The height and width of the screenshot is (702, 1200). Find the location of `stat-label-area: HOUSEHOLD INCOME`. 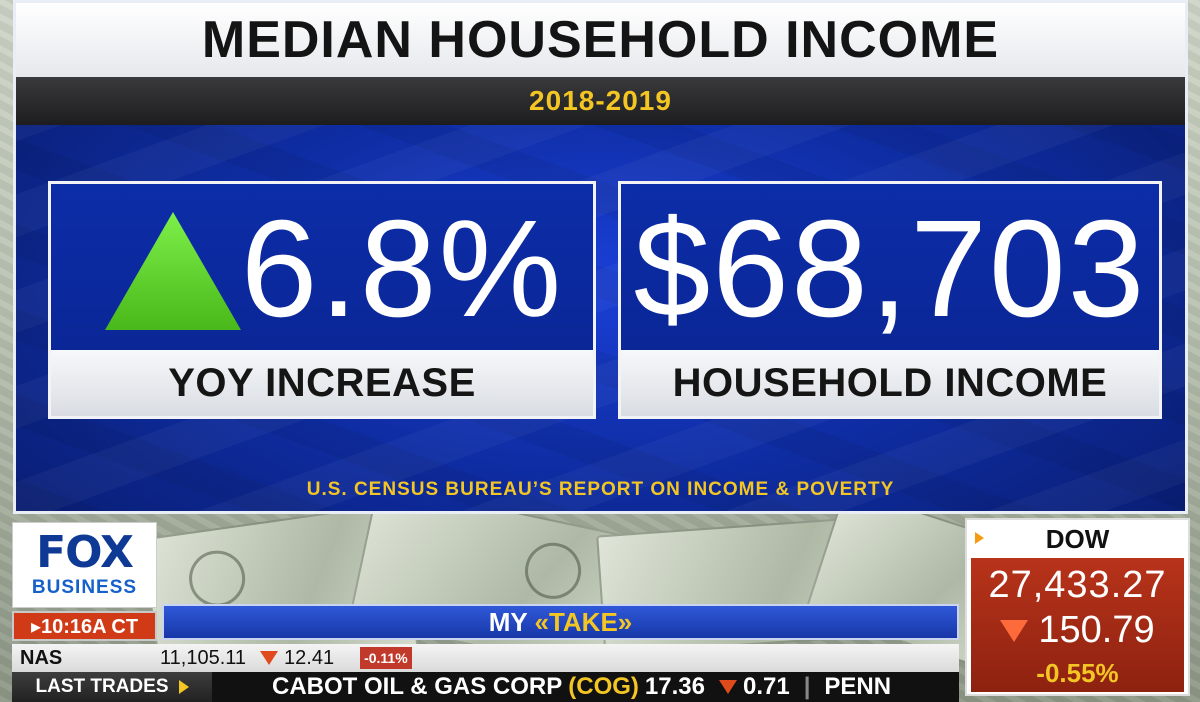

stat-label-area: HOUSEHOLD INCOME is located at coordinates (890, 383).